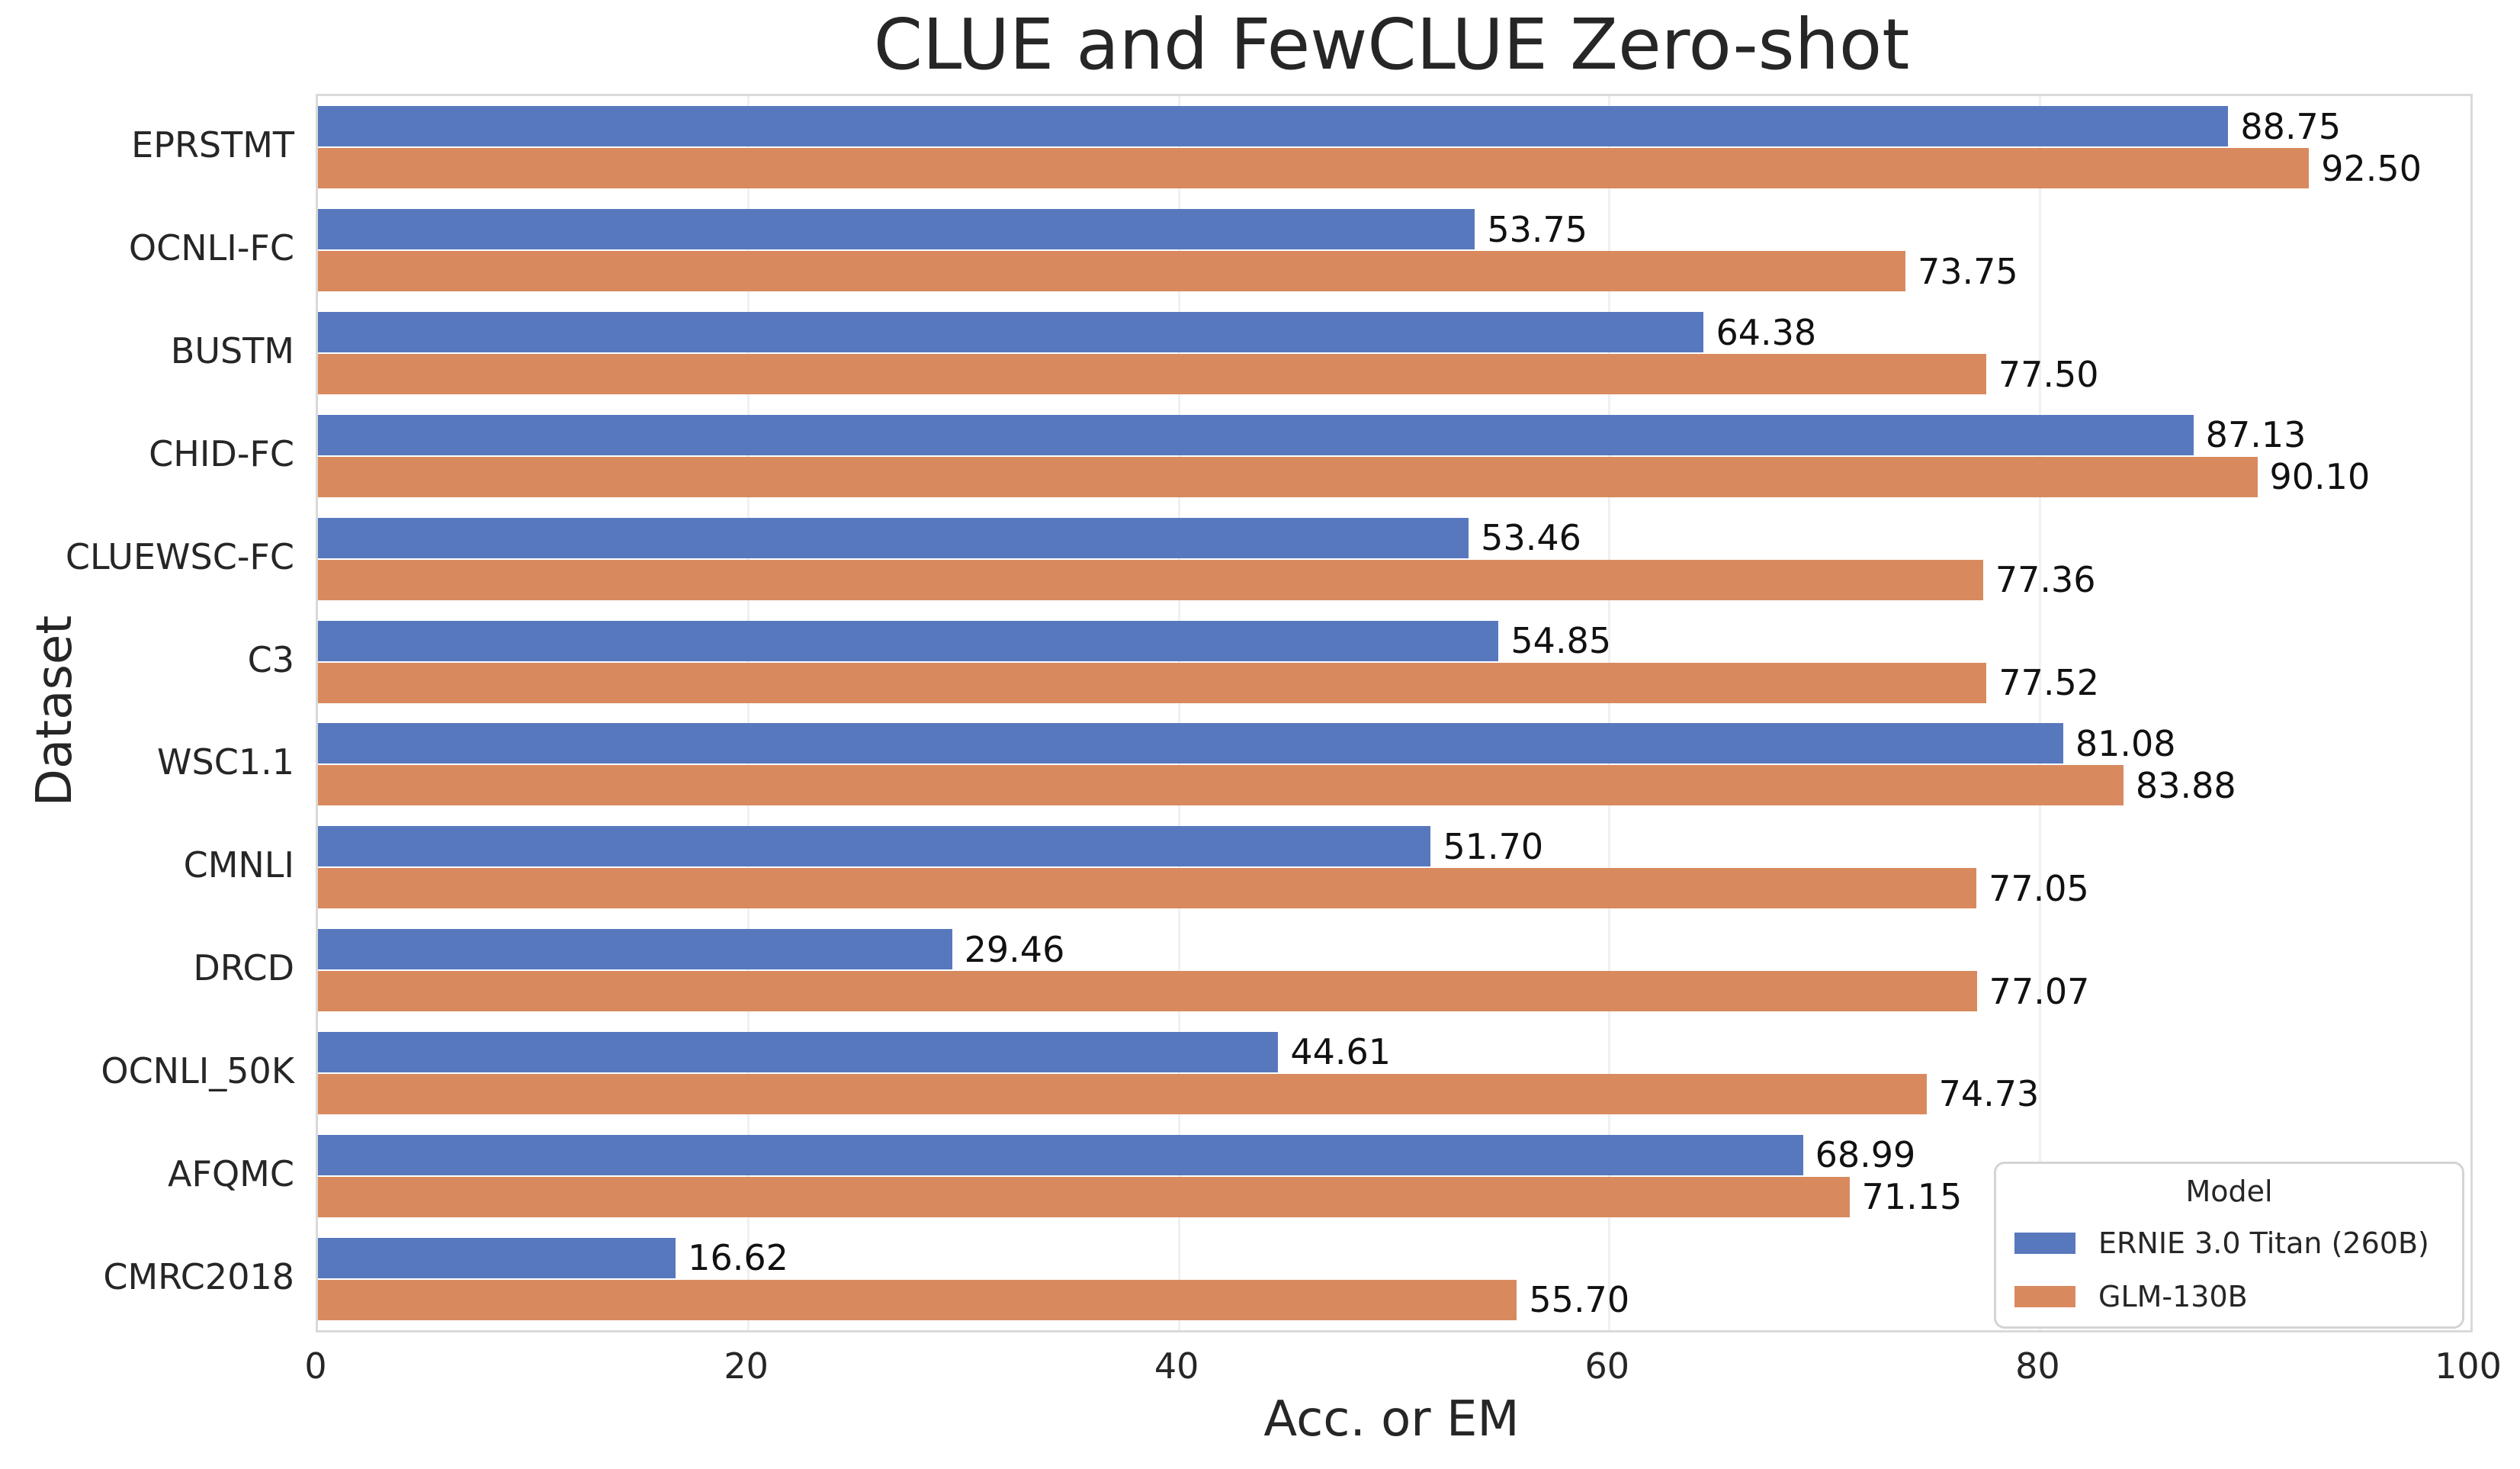  Describe the element at coordinates (315, 1366) in the screenshot. I see `x-tick-label-0: 0` at that location.